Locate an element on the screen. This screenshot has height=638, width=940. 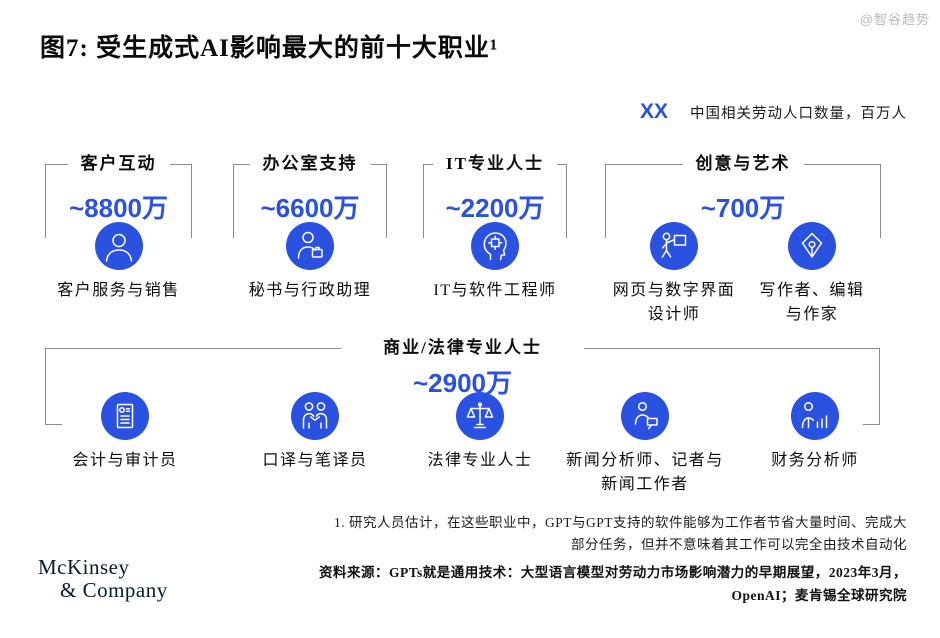
occupation-row: IT与软件工程师 is located at coordinates (495, 262).